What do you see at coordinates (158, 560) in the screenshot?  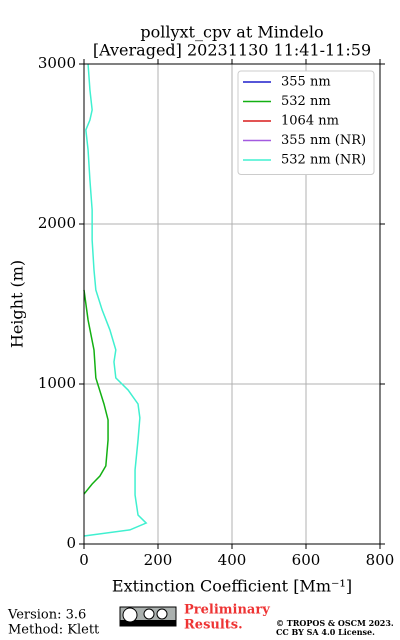 I see `x-tick-label: 200` at bounding box center [158, 560].